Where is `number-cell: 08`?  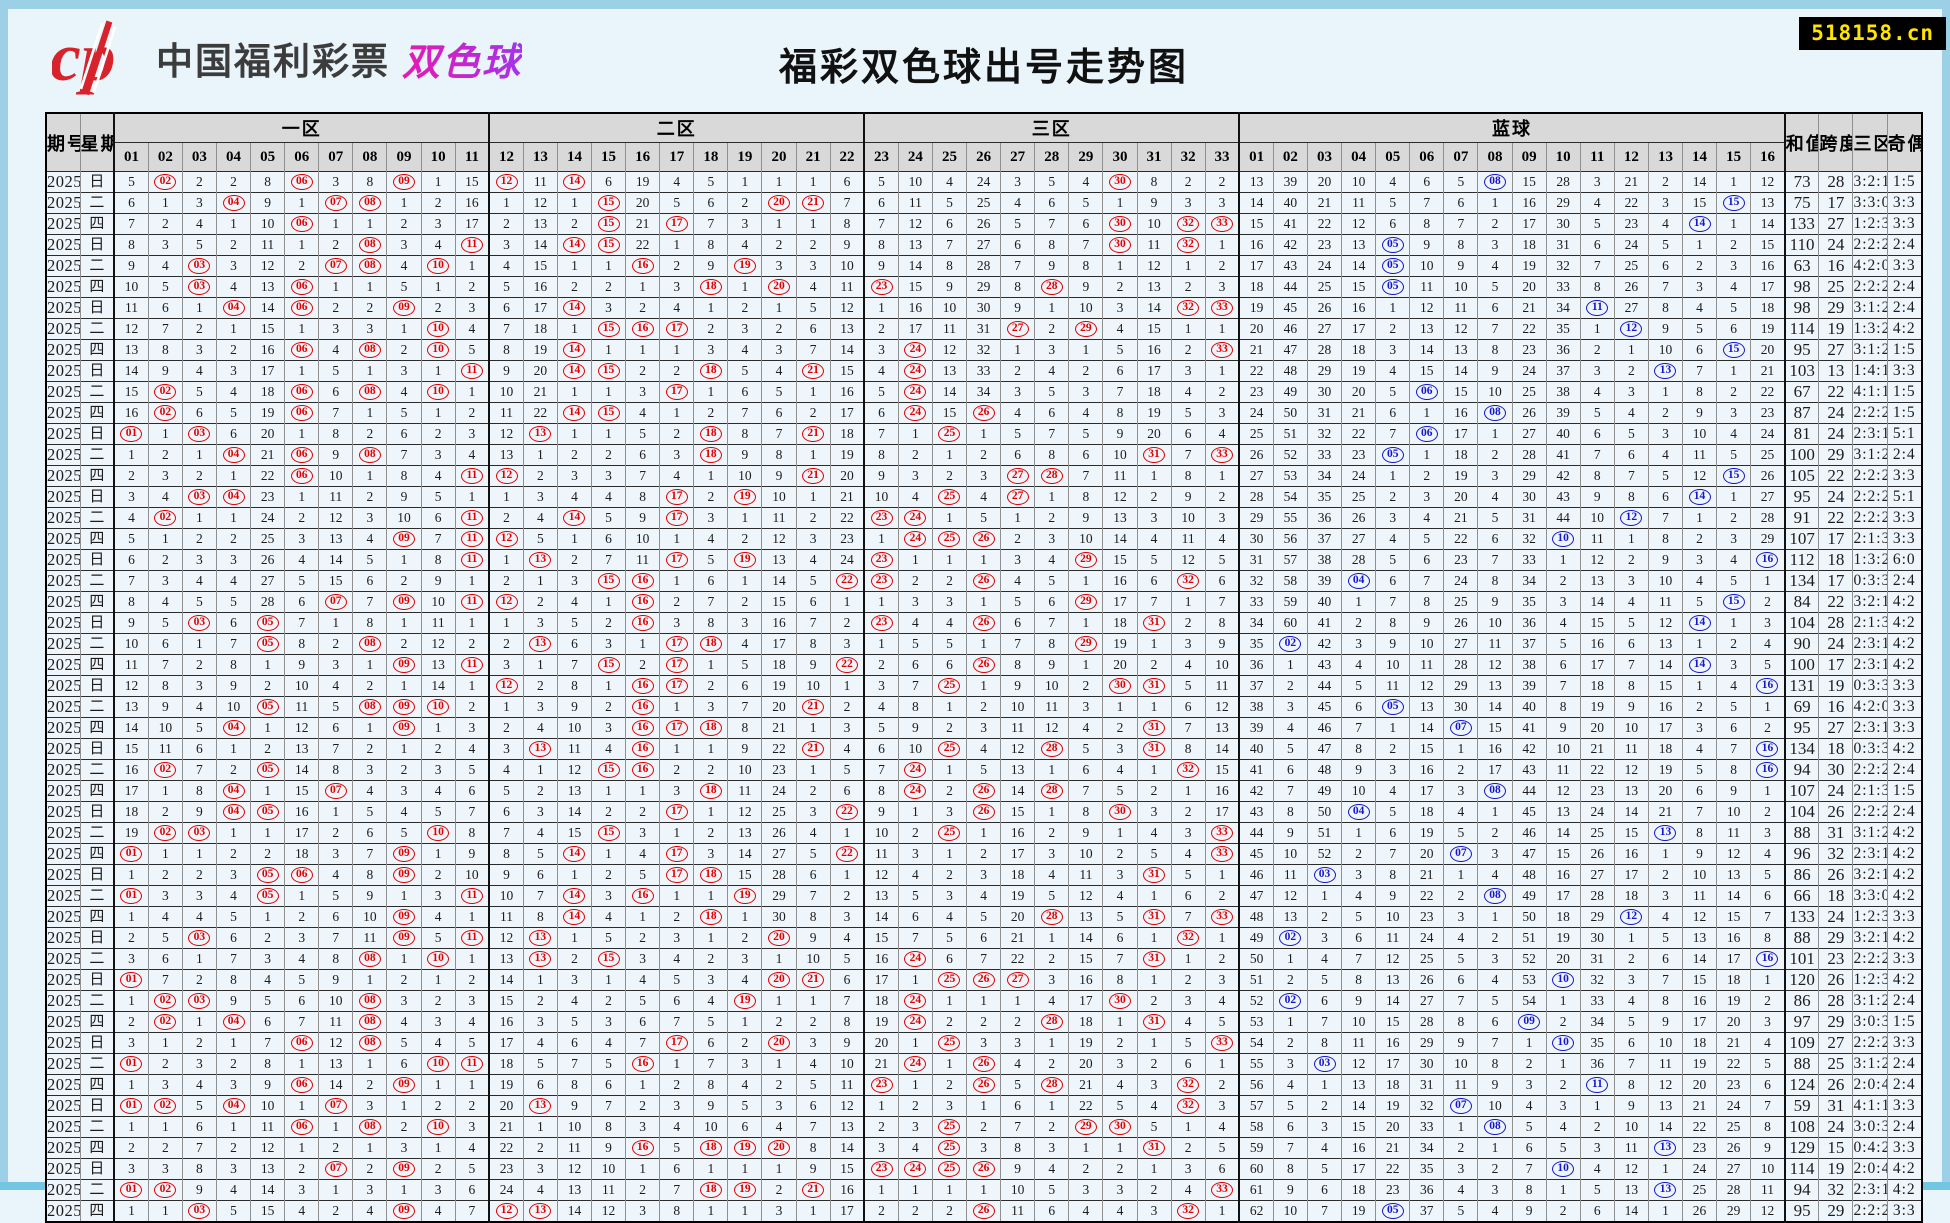
number-cell: 08 is located at coordinates (369, 392).